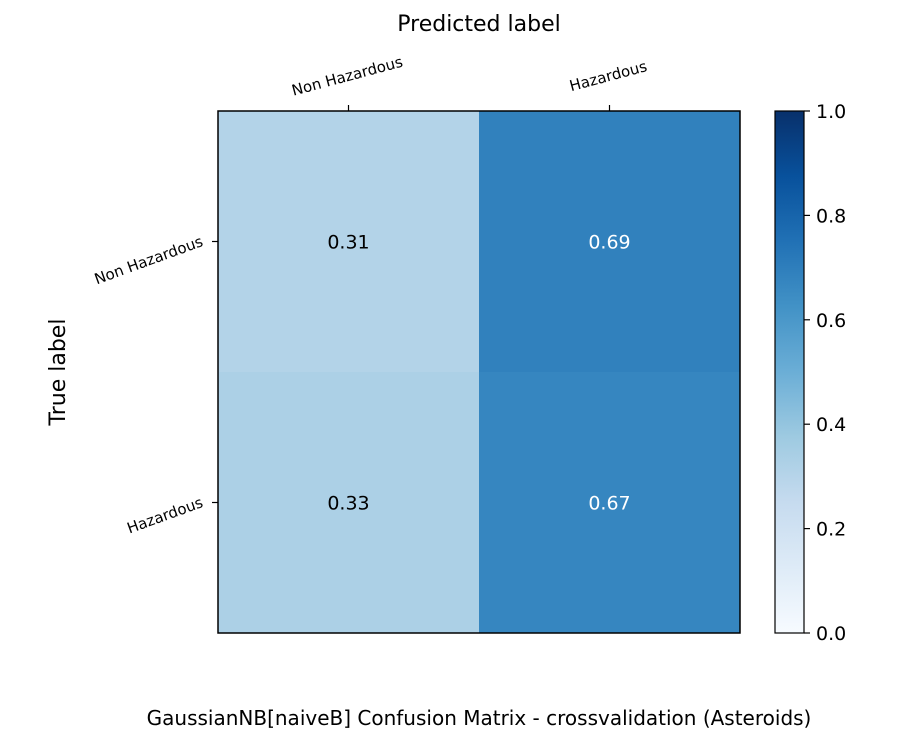 This screenshot has width=900, height=750. Describe the element at coordinates (608, 76) in the screenshot. I see `x-tick-label: Hazardous` at that location.